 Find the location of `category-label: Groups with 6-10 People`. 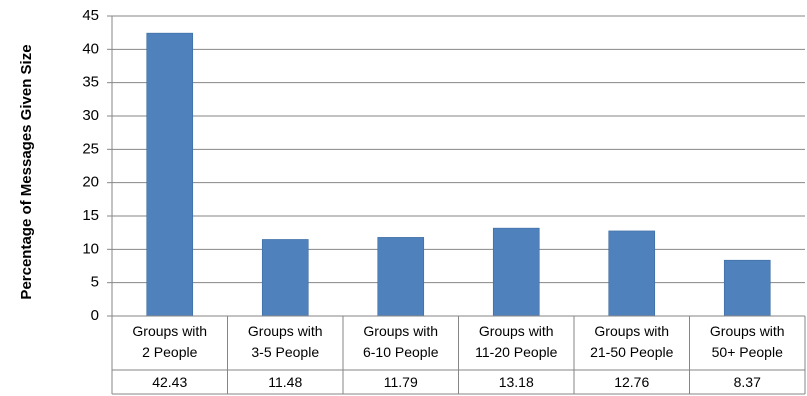

category-label: Groups with 6-10 People is located at coordinates (401, 341).